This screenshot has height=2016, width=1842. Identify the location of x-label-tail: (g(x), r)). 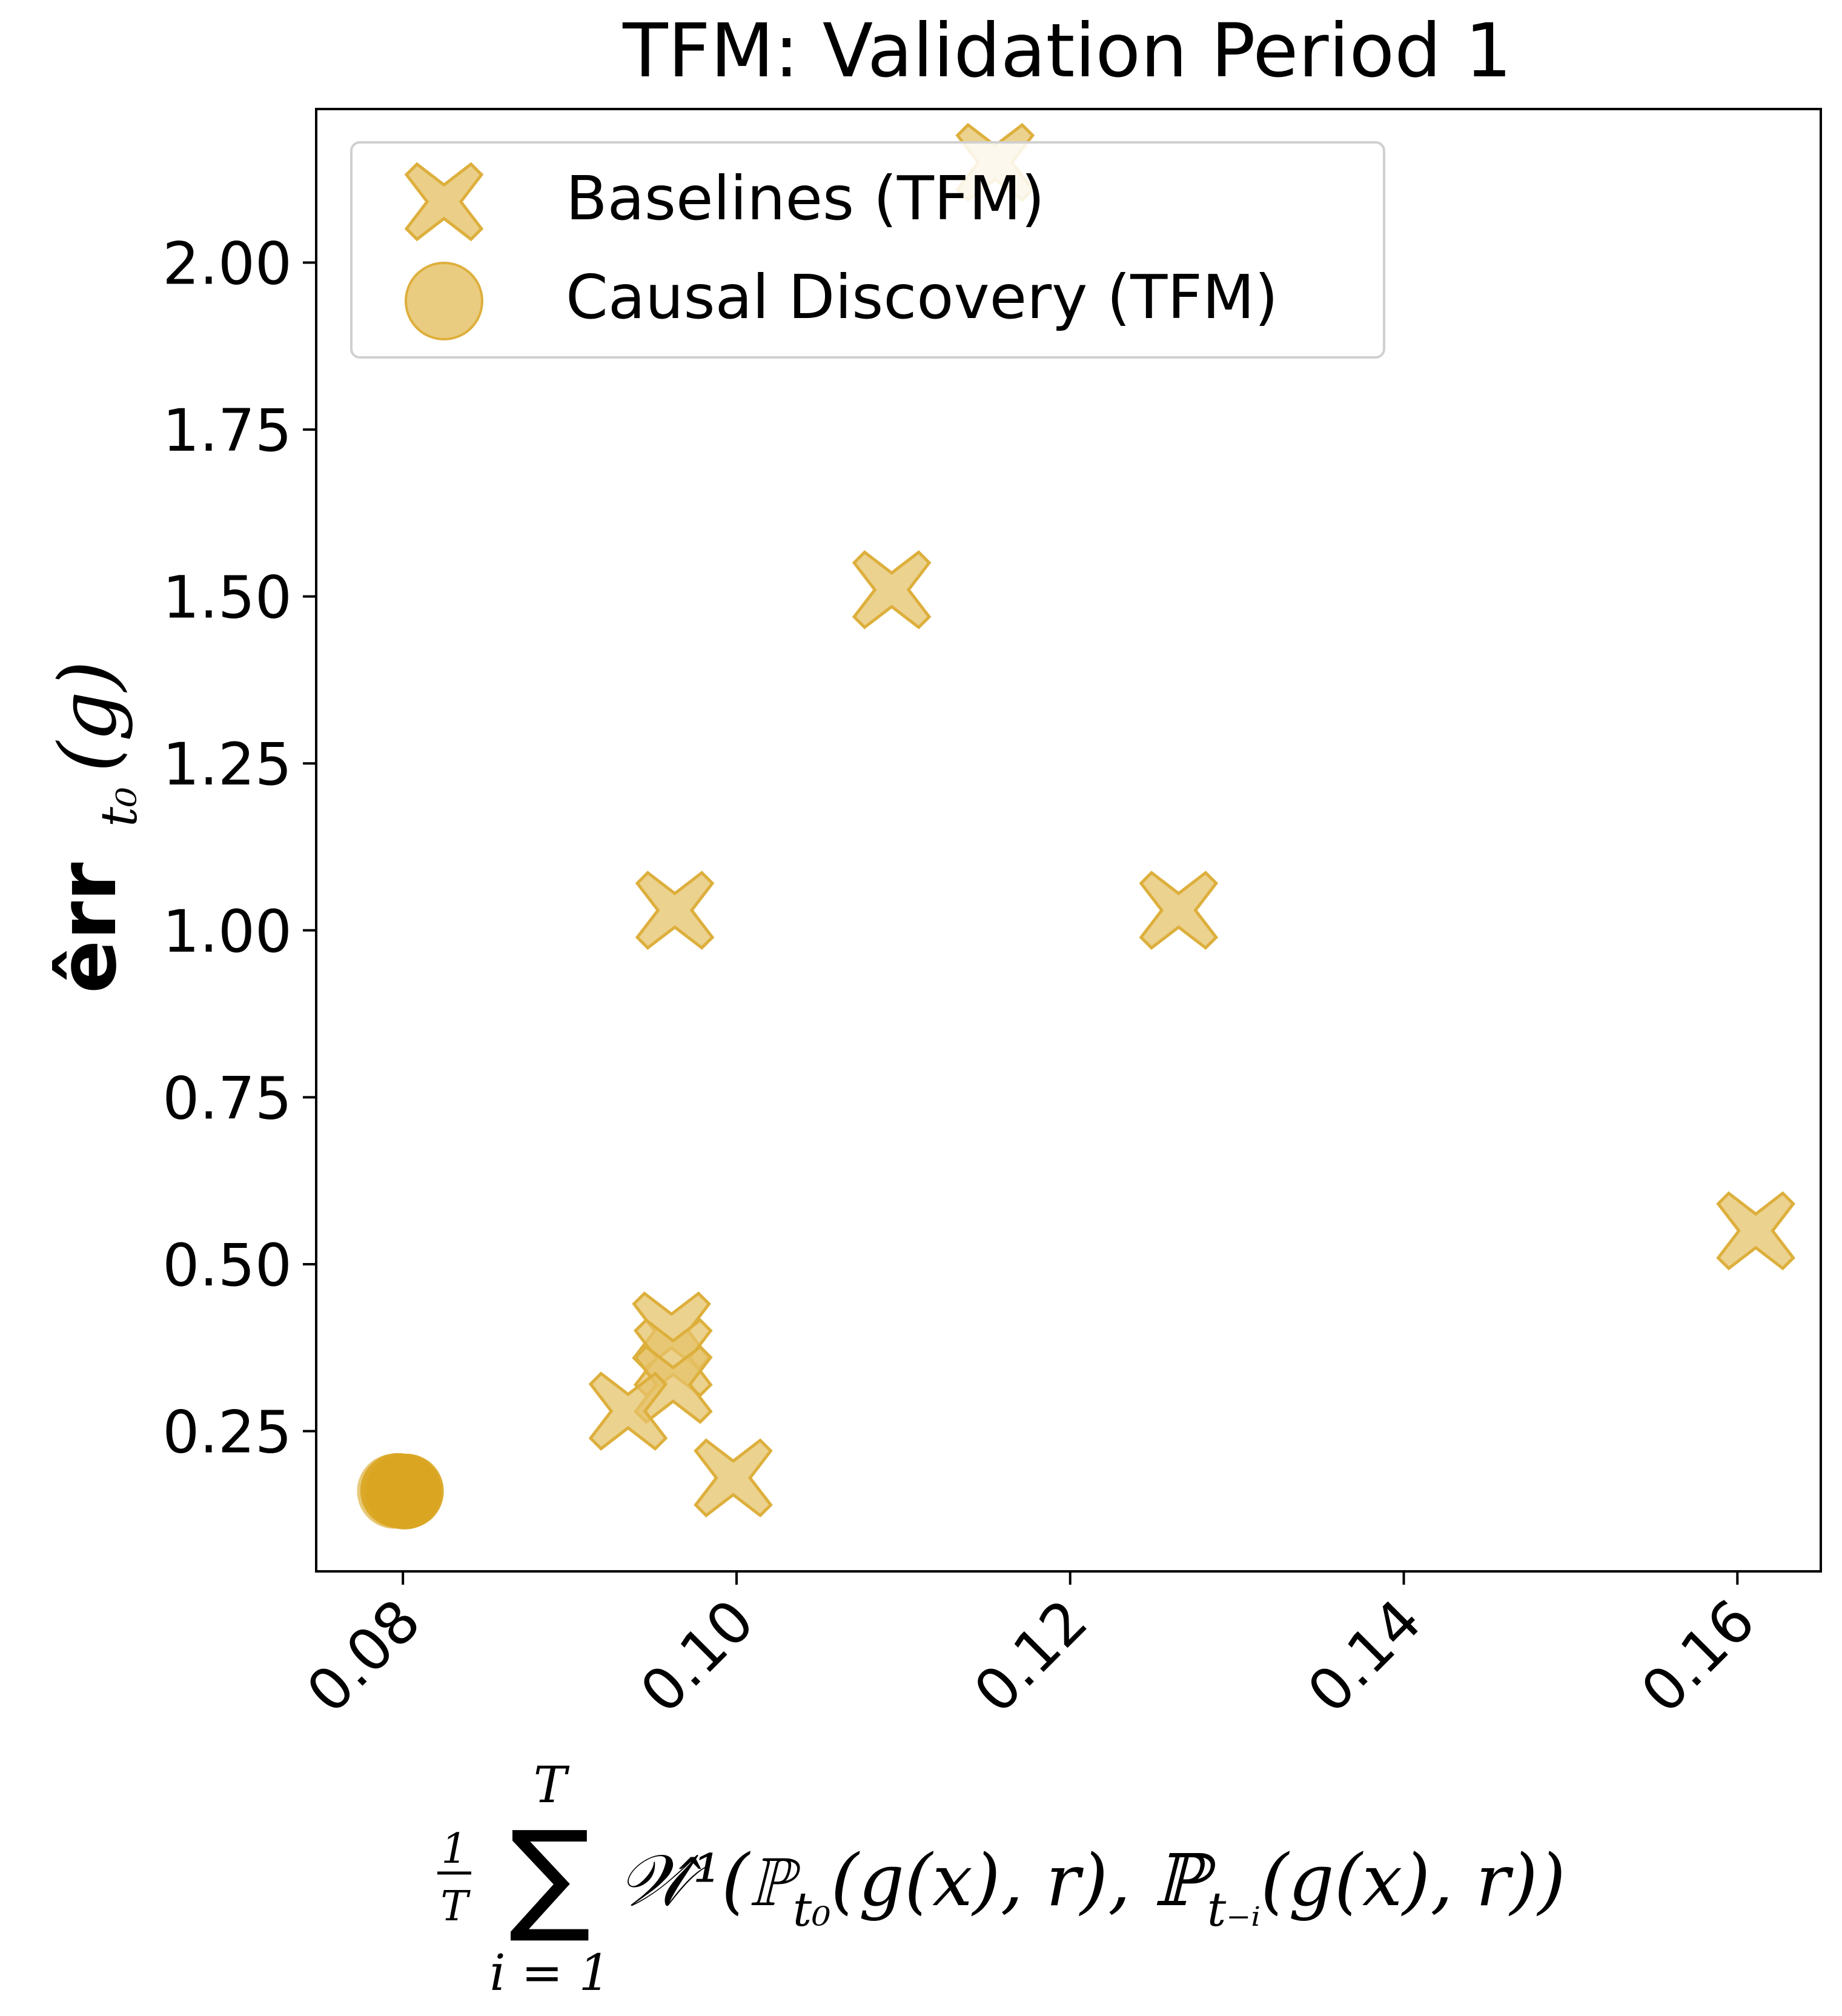
(1413, 1880).